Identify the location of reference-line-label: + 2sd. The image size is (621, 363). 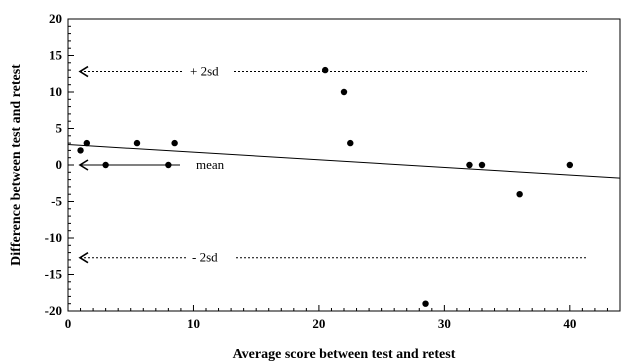
(204, 71).